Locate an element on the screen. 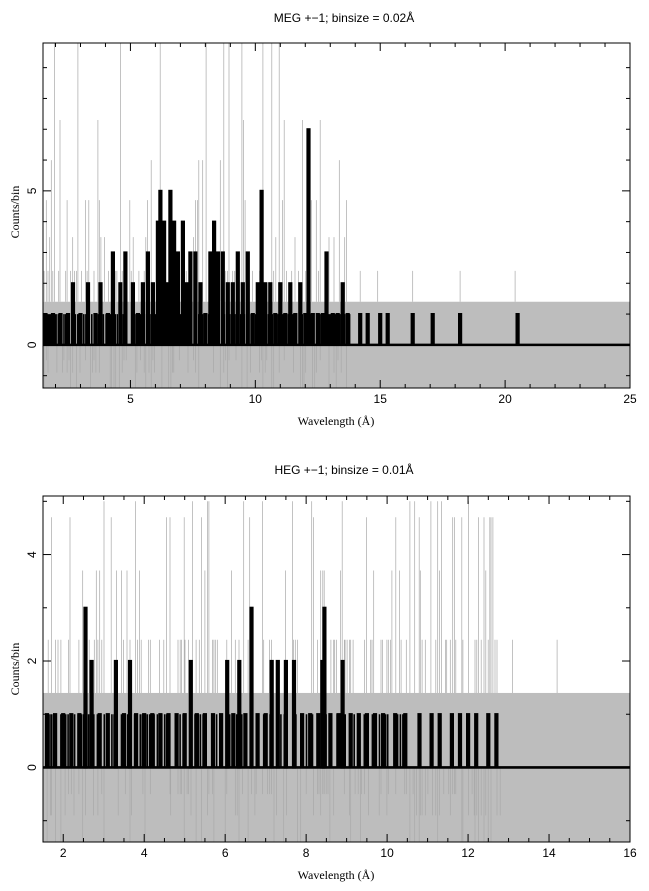 The height and width of the screenshot is (891, 649). heg-y-tick-label: 2 is located at coordinates (32, 660).